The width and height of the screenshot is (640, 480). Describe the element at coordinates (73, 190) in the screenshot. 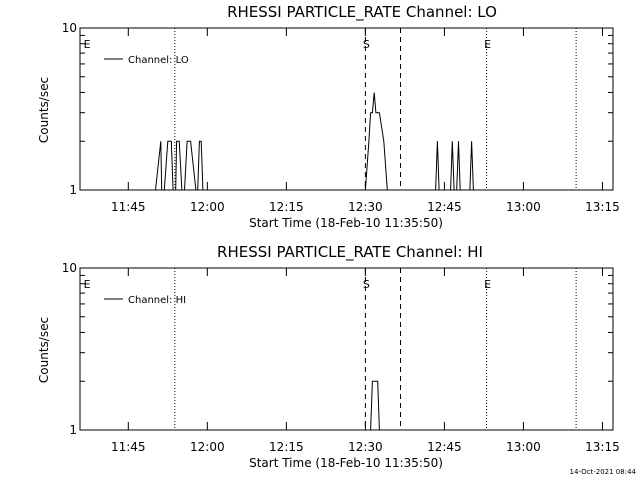

I see `lo-y-tick-label-0: 1` at that location.